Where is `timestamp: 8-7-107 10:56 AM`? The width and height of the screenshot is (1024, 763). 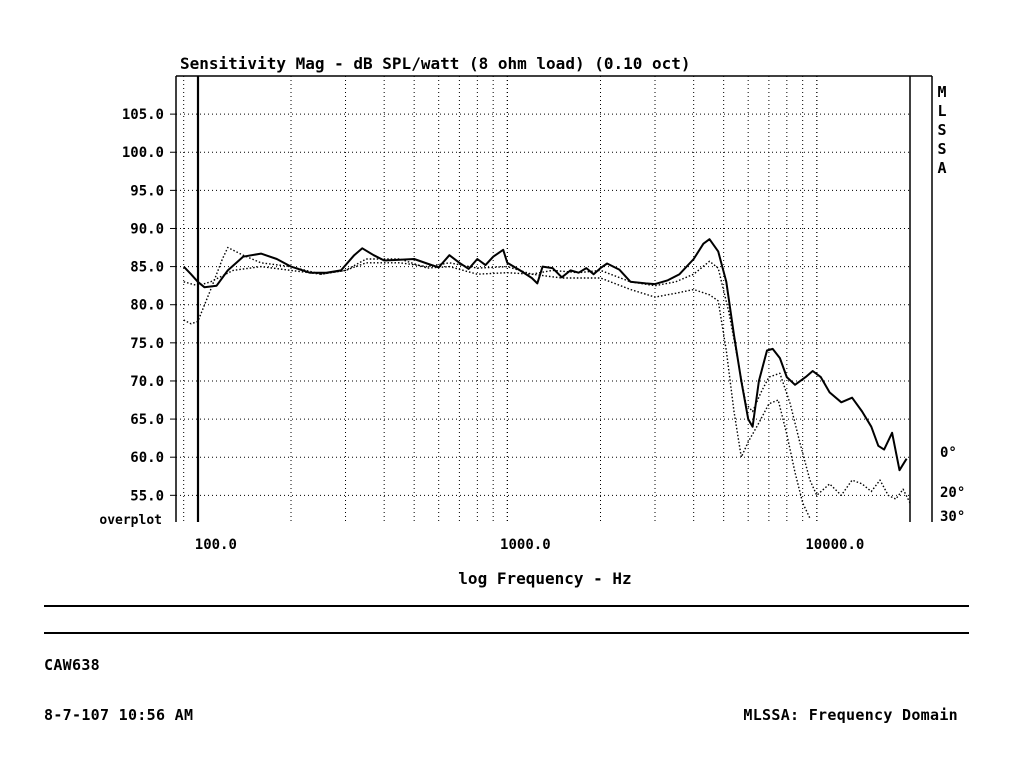 timestamp: 8-7-107 10:56 AM is located at coordinates (119, 715).